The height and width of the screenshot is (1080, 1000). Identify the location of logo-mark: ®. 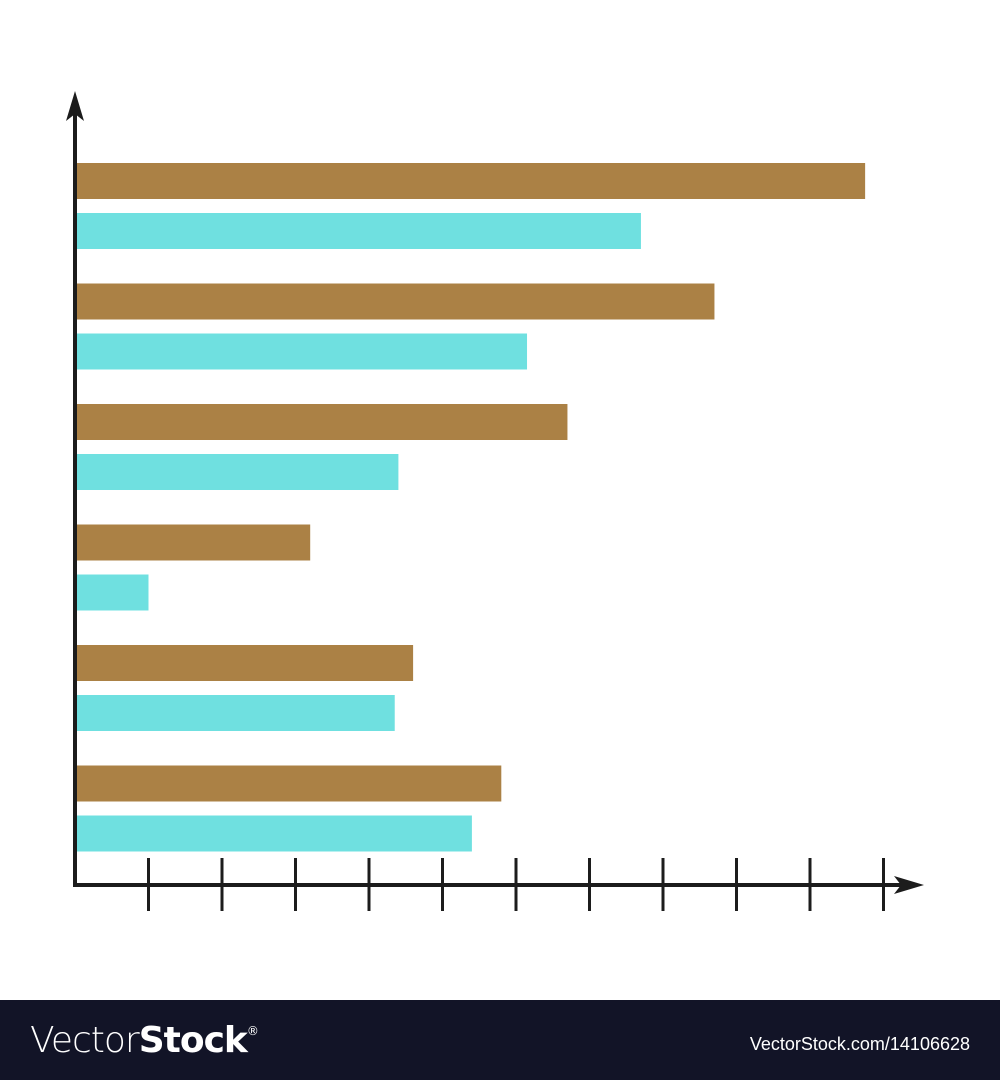
(252, 1031).